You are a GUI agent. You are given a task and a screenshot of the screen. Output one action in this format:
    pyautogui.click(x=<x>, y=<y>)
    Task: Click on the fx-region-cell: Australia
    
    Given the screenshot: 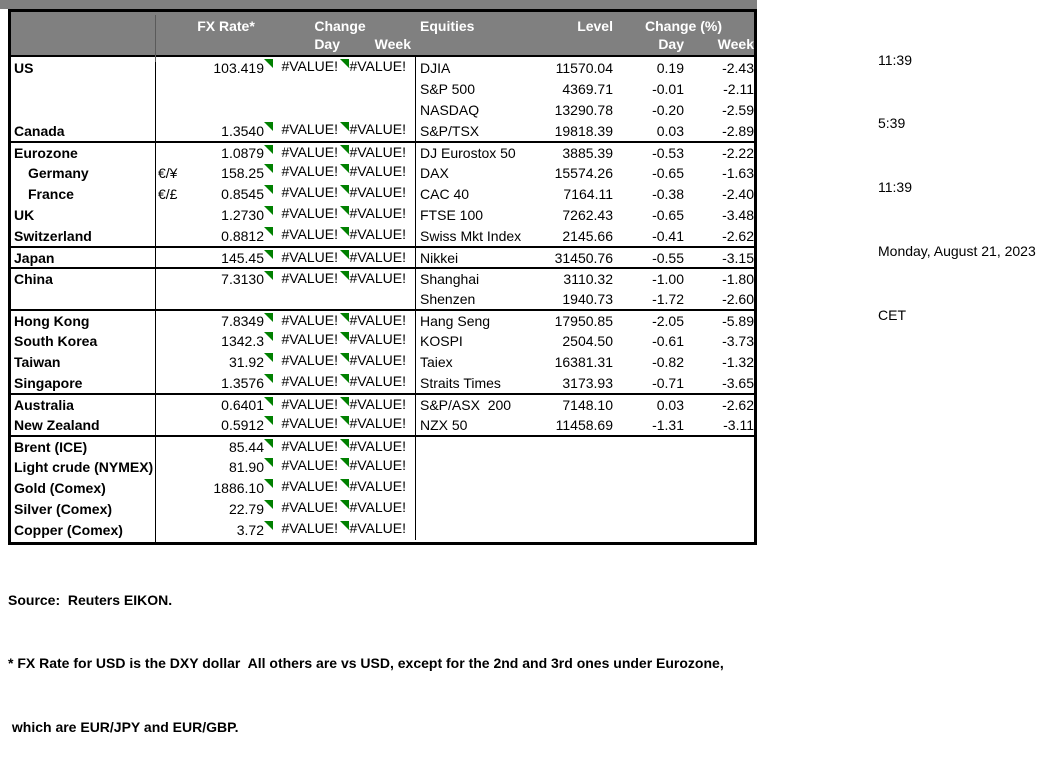 What is the action you would take?
    pyautogui.click(x=44, y=404)
    